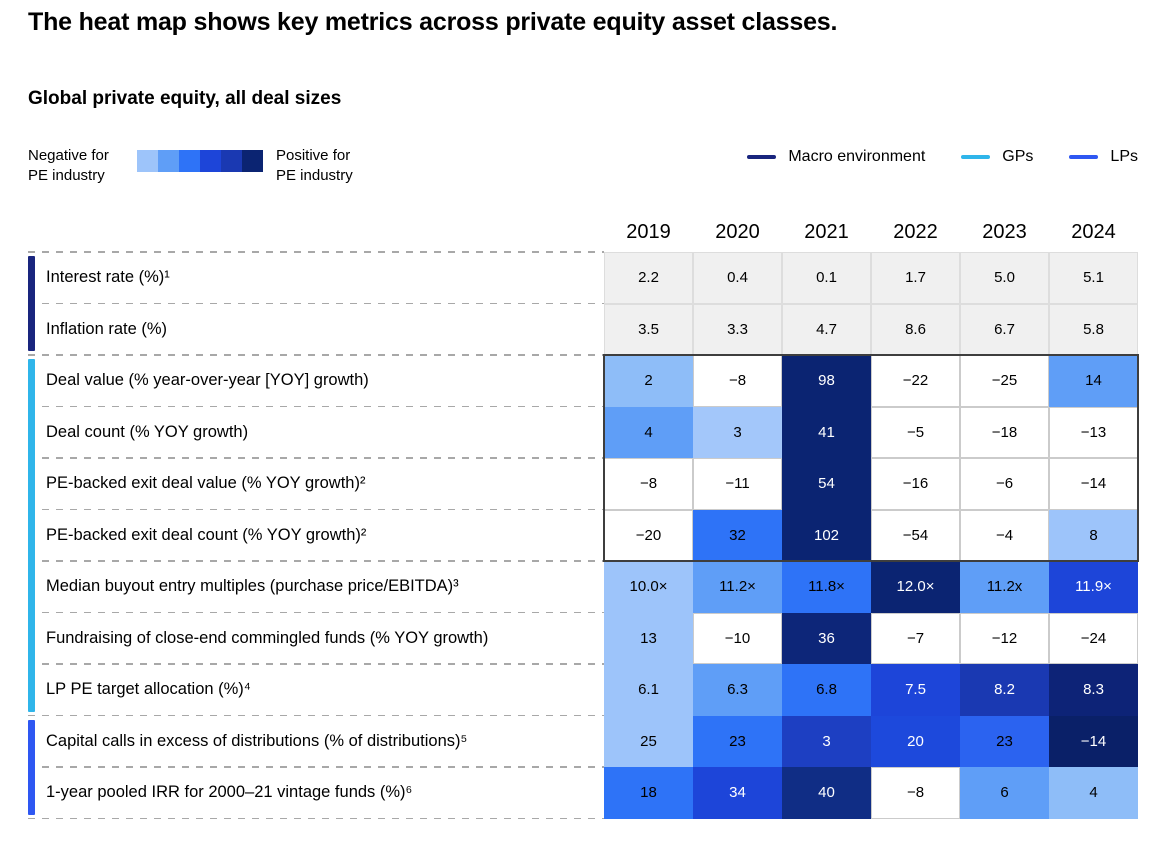 This screenshot has width=1176, height=846. I want to click on heatmap-cell: −11, so click(737, 484).